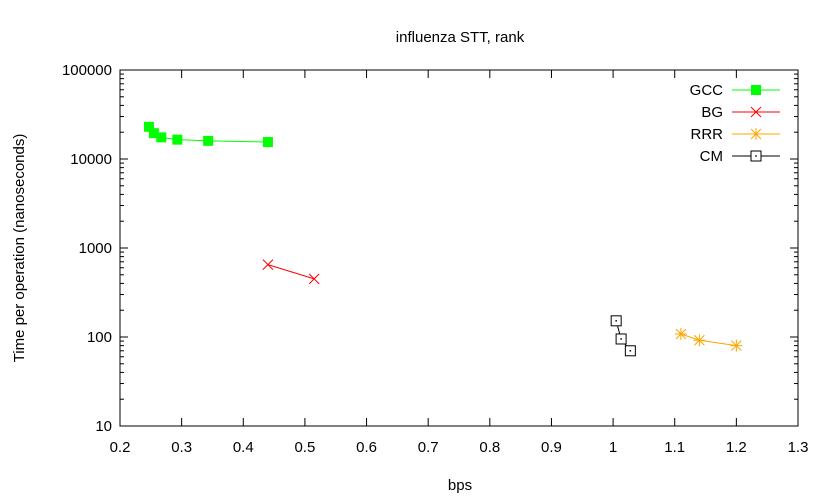  What do you see at coordinates (735, 123) in the screenshot?
I see `legend: GCC BG RRR CM` at bounding box center [735, 123].